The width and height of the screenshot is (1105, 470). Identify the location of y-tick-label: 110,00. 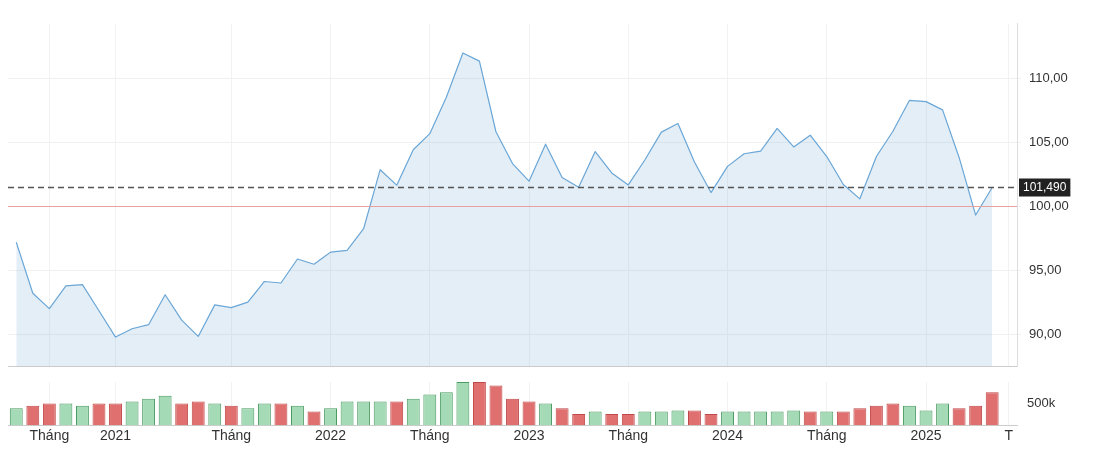
(1048, 78).